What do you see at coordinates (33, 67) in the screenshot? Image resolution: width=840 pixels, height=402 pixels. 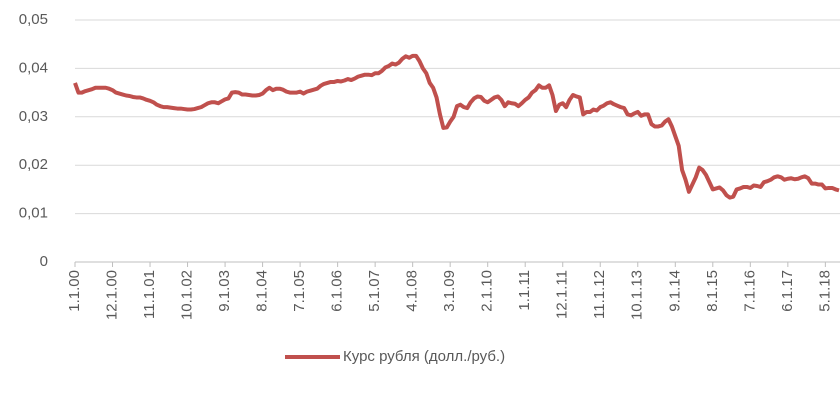 I see `y-tick-label: 0,04` at bounding box center [33, 67].